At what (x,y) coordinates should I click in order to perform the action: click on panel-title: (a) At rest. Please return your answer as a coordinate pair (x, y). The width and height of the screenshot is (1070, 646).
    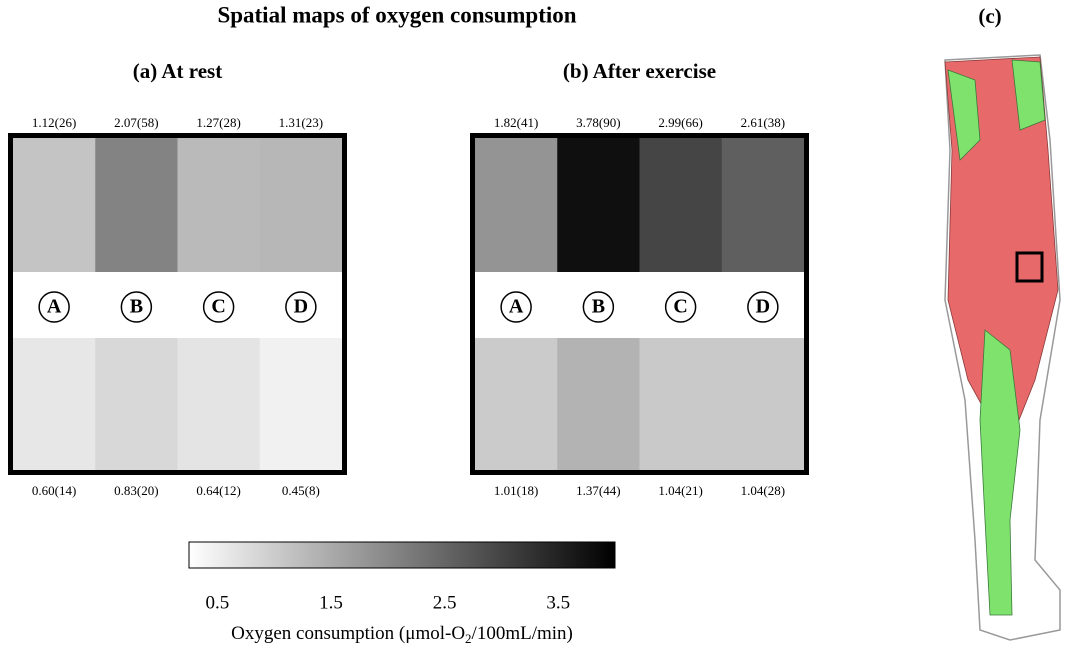
    Looking at the image, I should click on (177, 71).